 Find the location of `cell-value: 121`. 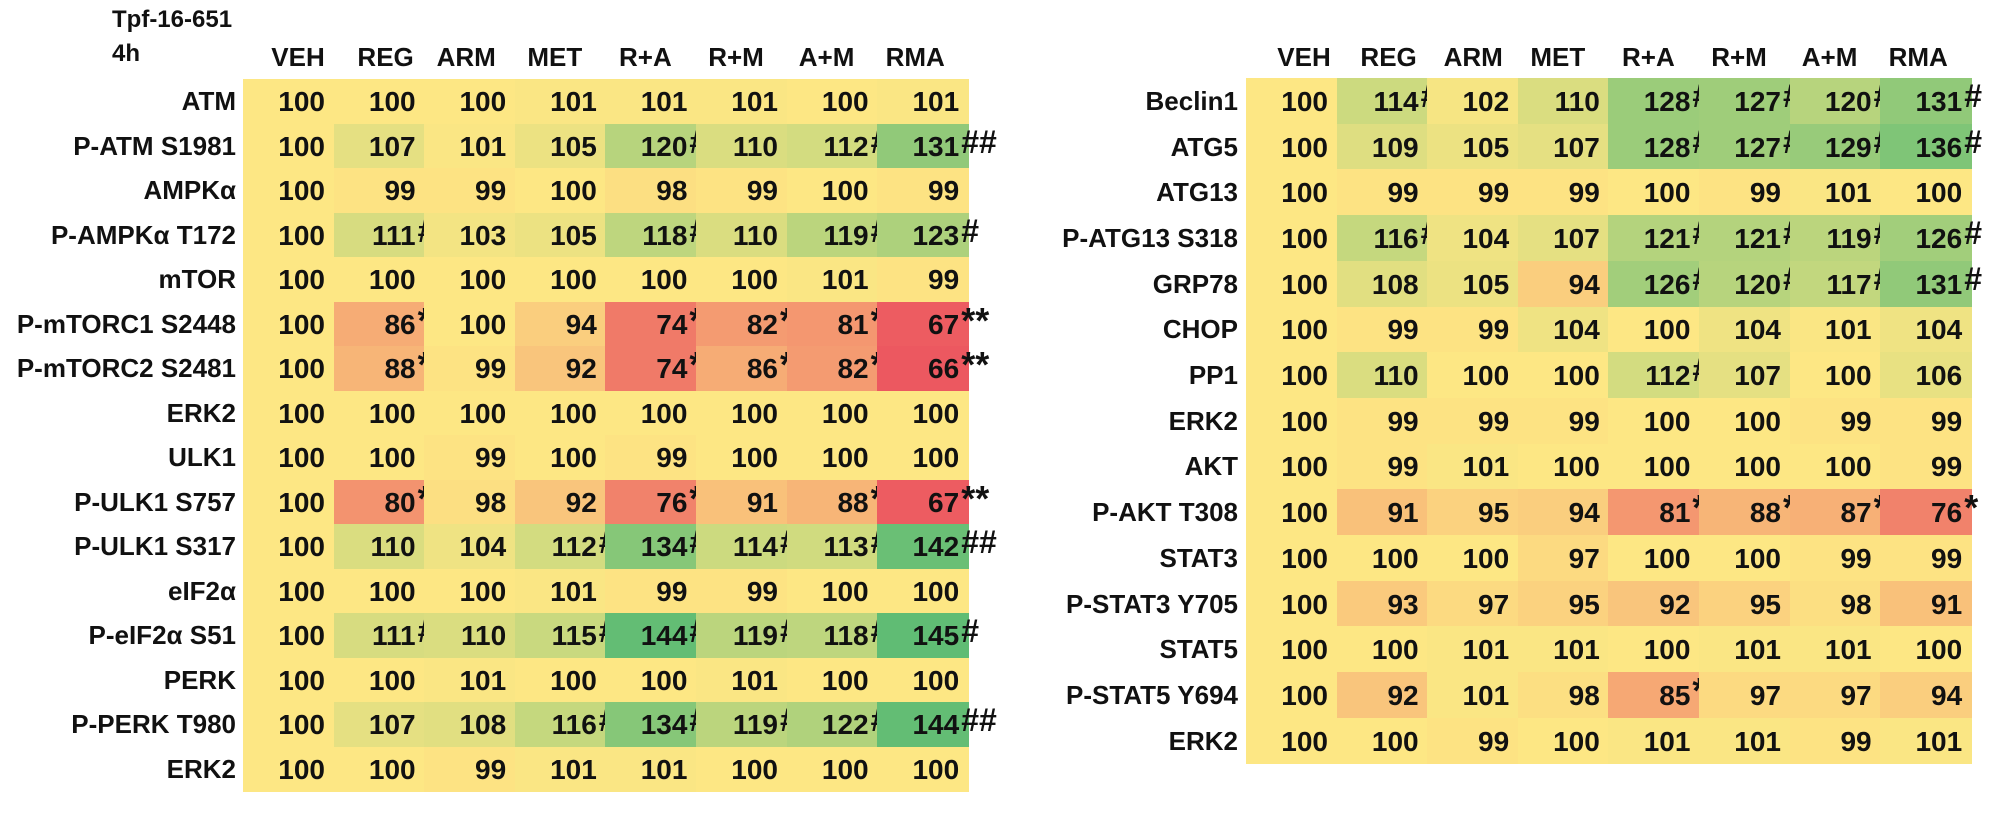

cell-value: 121 is located at coordinates (1667, 238).